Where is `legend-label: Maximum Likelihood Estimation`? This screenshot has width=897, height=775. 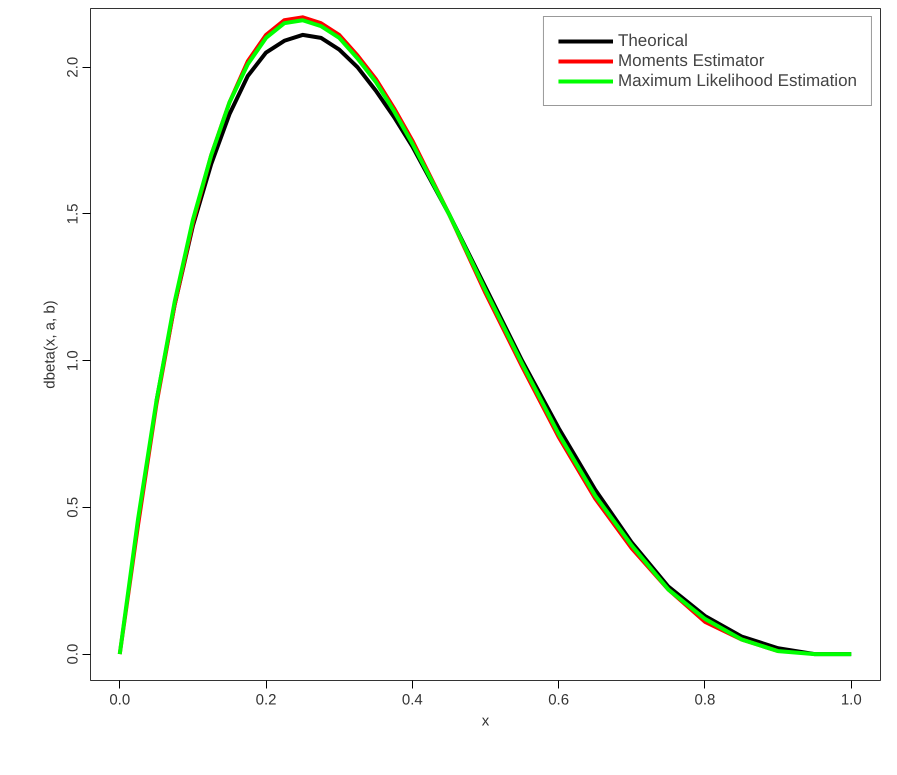 legend-label: Maximum Likelihood Estimation is located at coordinates (737, 81).